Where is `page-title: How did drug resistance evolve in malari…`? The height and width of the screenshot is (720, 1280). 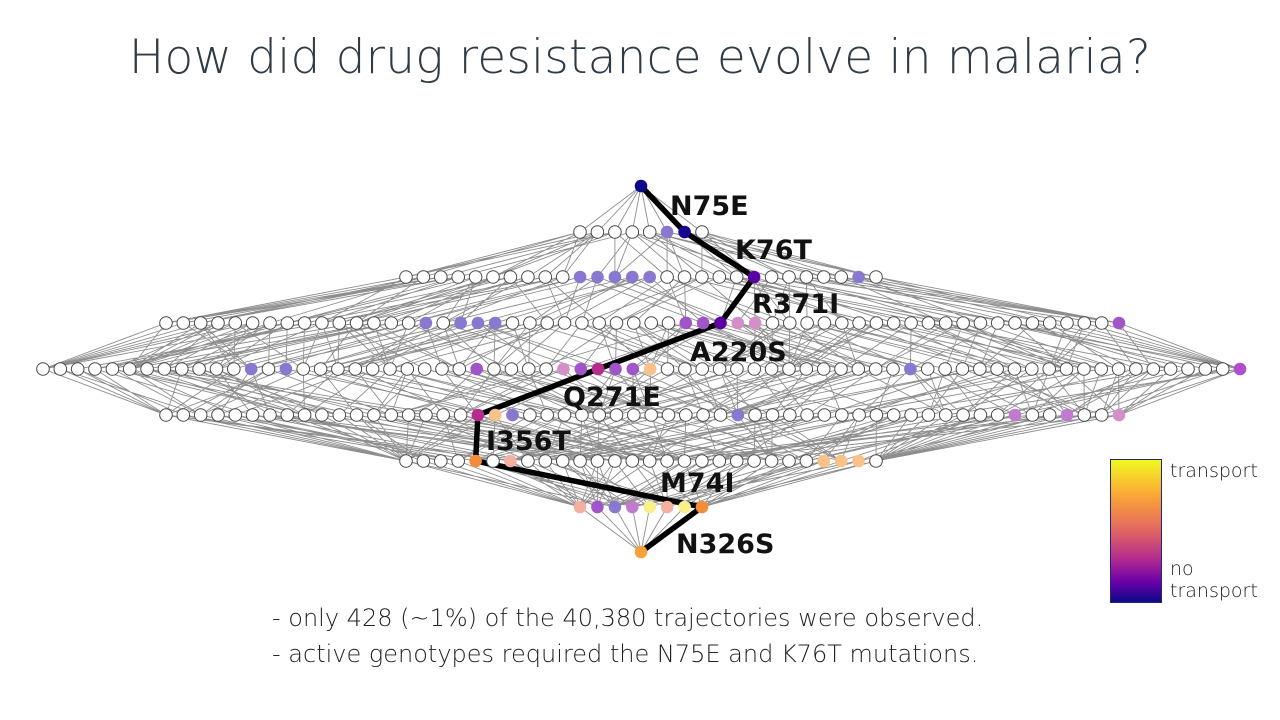
page-title: How did drug resistance evolve in malari… is located at coordinates (640, 57).